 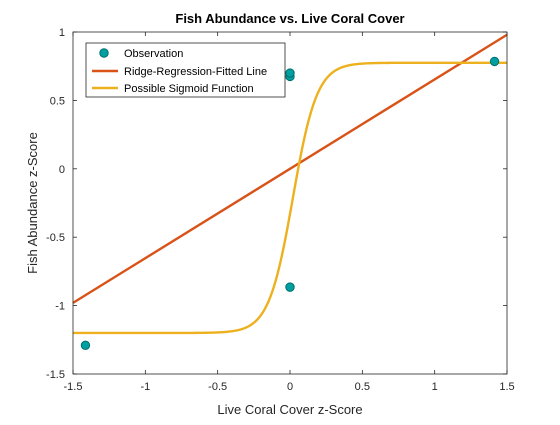 I want to click on legend-label-observation: Observation, so click(x=153, y=54).